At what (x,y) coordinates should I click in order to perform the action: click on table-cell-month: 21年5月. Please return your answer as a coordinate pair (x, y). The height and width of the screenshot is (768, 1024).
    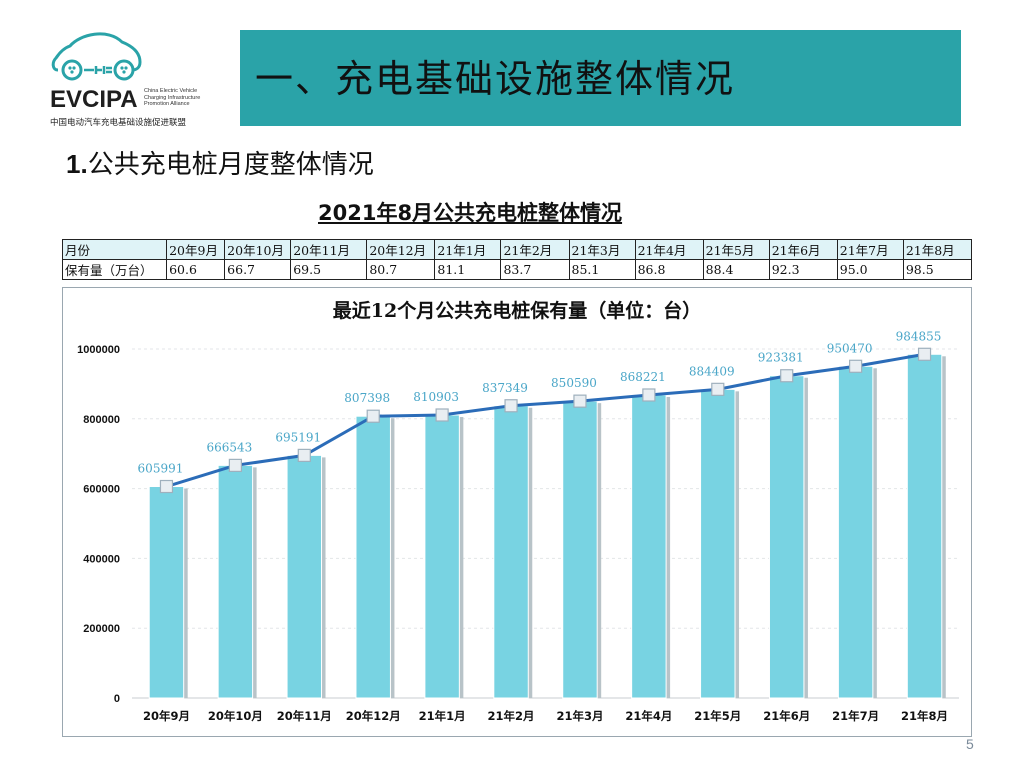
    Looking at the image, I should click on (736, 249).